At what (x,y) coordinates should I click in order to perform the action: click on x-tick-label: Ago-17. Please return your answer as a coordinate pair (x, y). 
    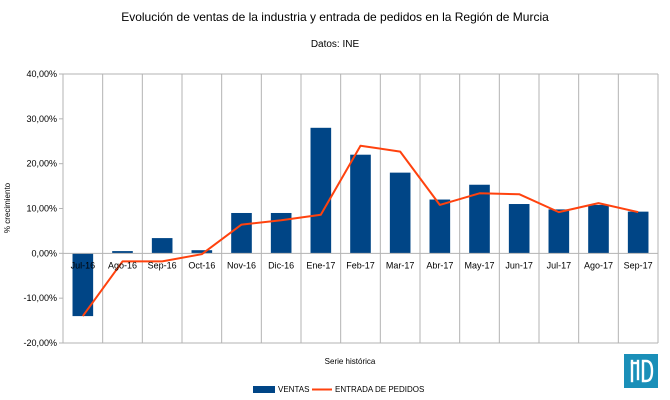
    Looking at the image, I should click on (598, 265).